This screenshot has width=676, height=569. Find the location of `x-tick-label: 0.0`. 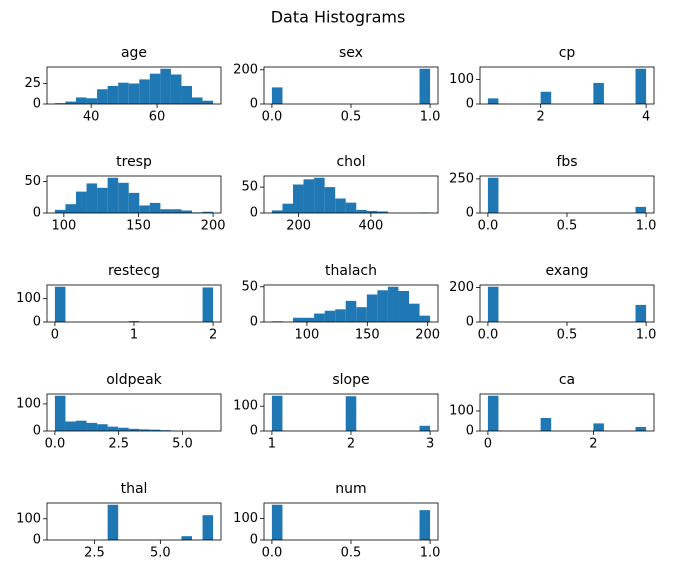

x-tick-label: 0.0 is located at coordinates (488, 335).